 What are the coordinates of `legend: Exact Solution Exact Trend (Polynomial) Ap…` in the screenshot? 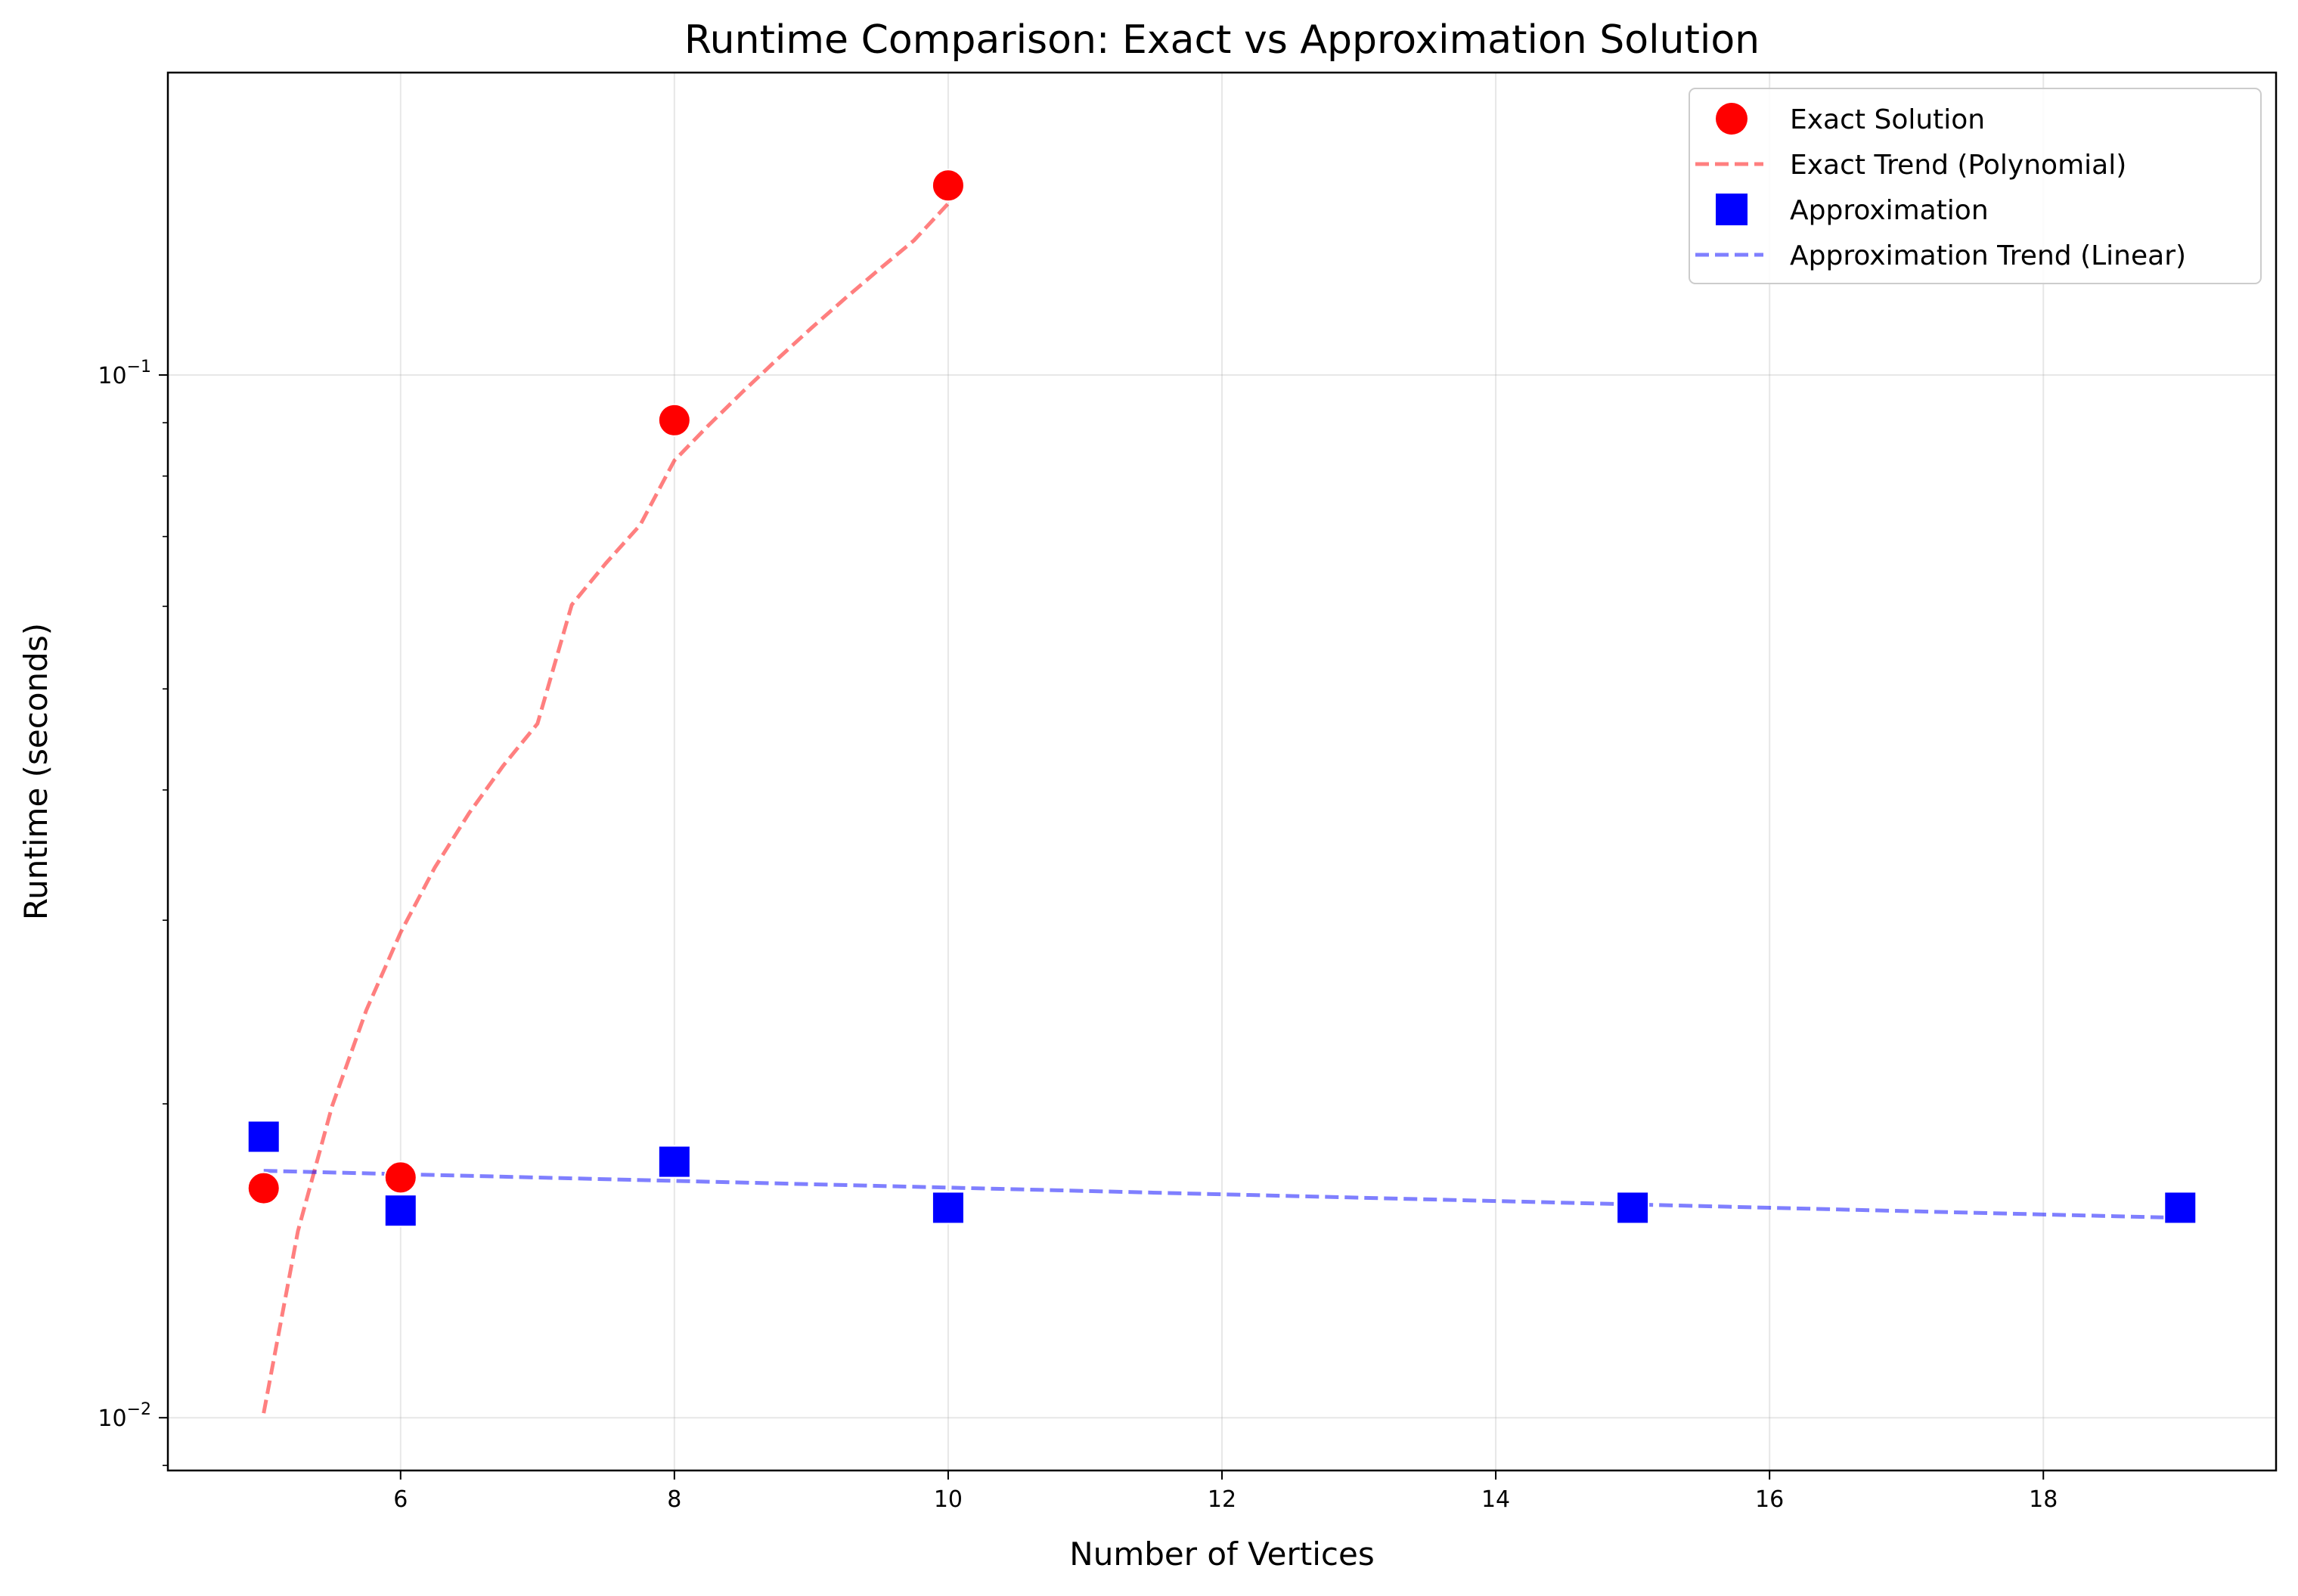 It's located at (1975, 186).